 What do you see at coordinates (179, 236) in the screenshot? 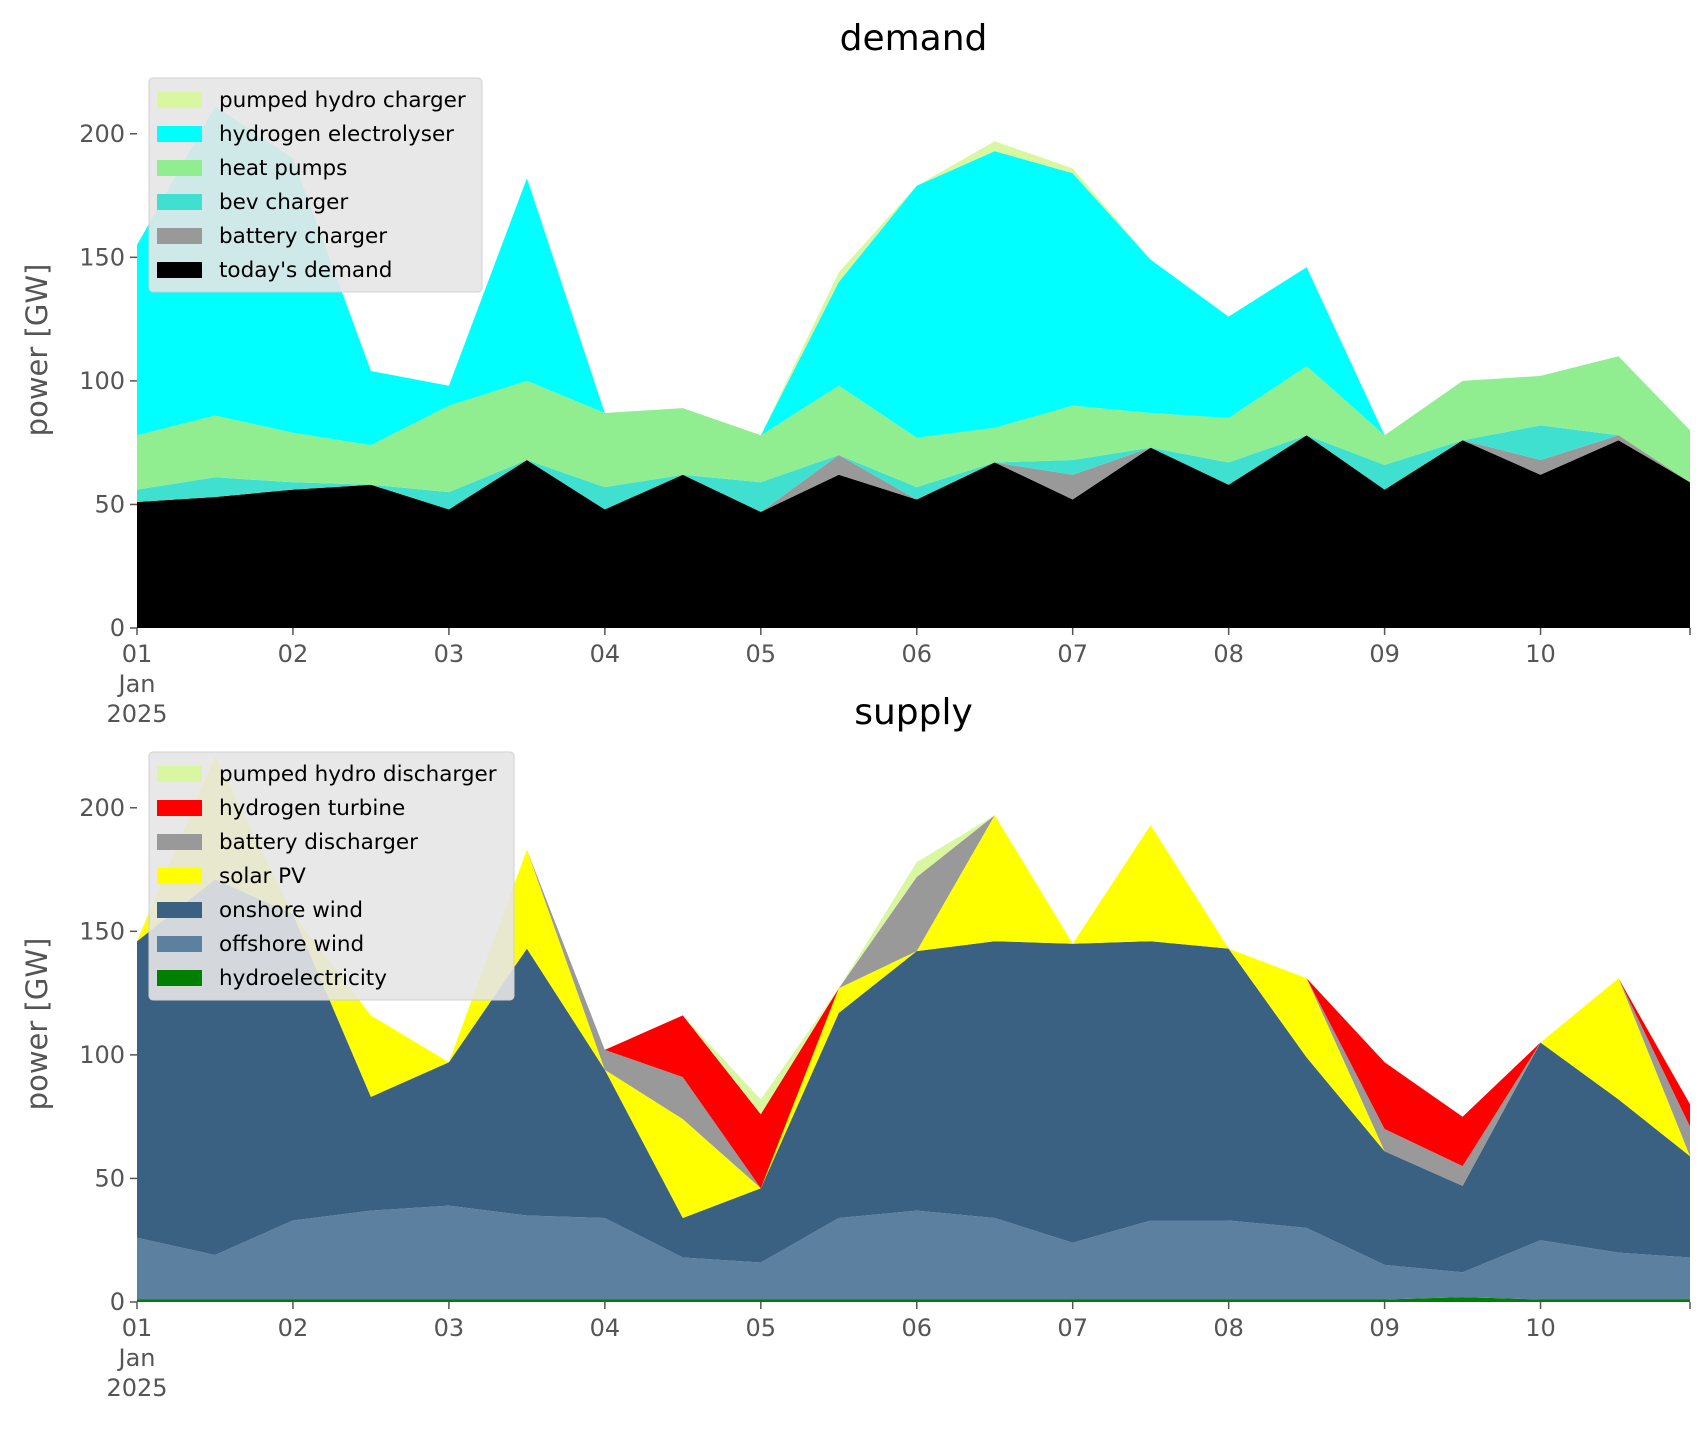
I see `legend-swatch-battery-charger` at bounding box center [179, 236].